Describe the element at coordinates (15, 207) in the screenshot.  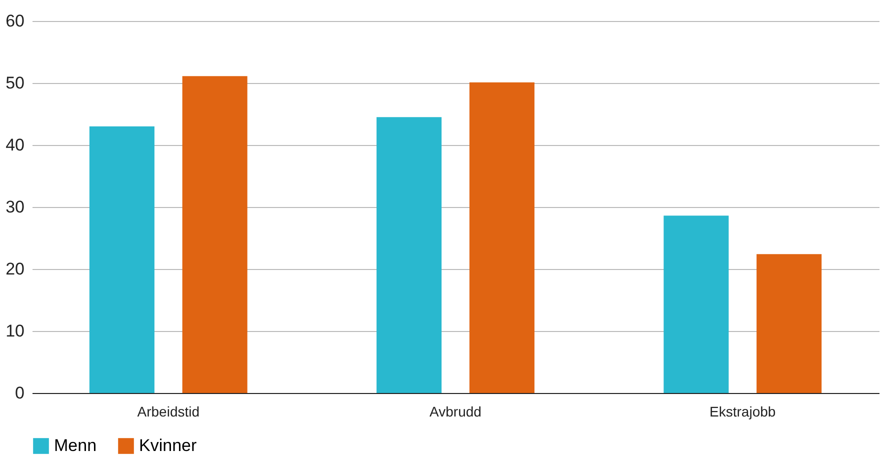
I see `y-tick-label: 30` at that location.